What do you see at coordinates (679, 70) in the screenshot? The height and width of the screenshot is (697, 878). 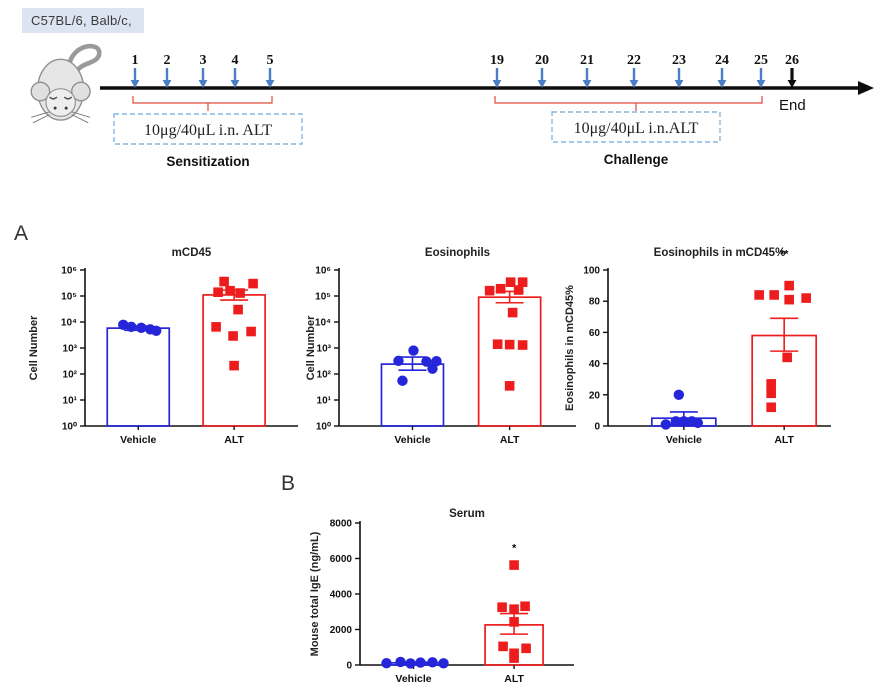 I see `timeline-day-23: 23` at bounding box center [679, 70].